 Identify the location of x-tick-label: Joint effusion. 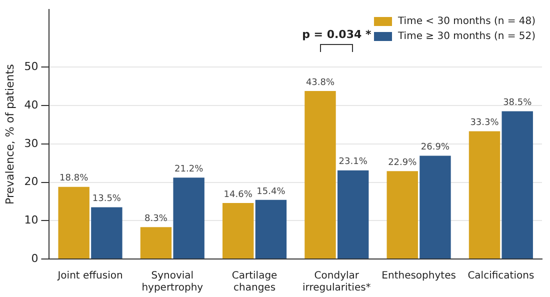
(89, 276).